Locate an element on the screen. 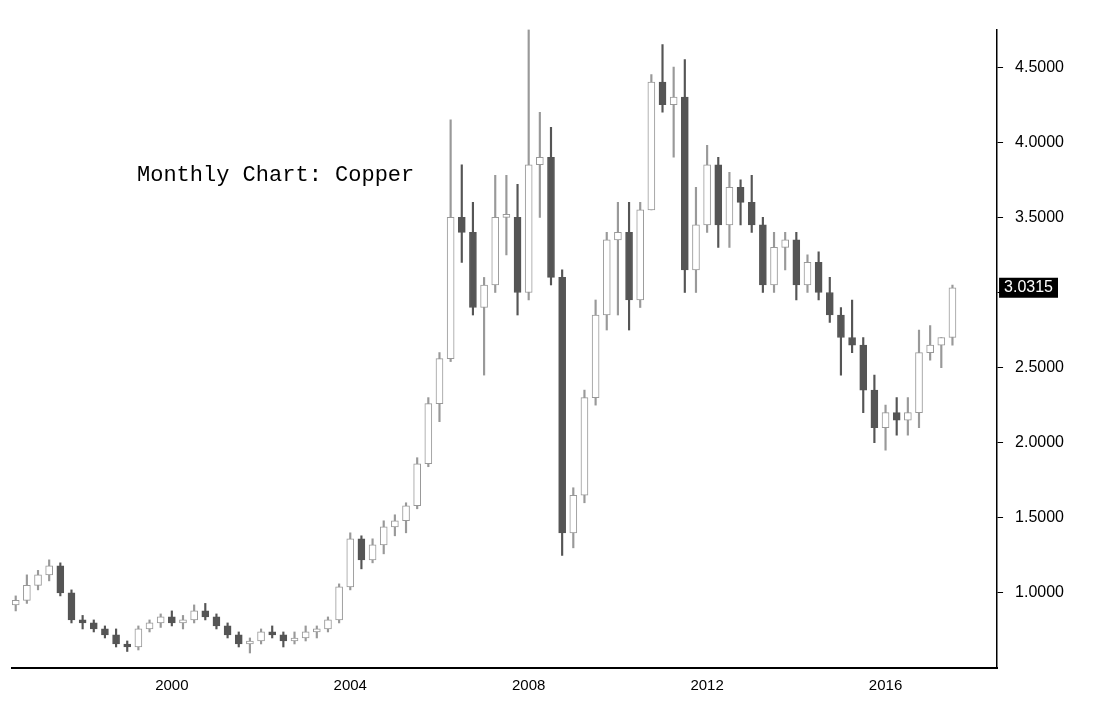  x-tick-label: 2012 is located at coordinates (707, 685).